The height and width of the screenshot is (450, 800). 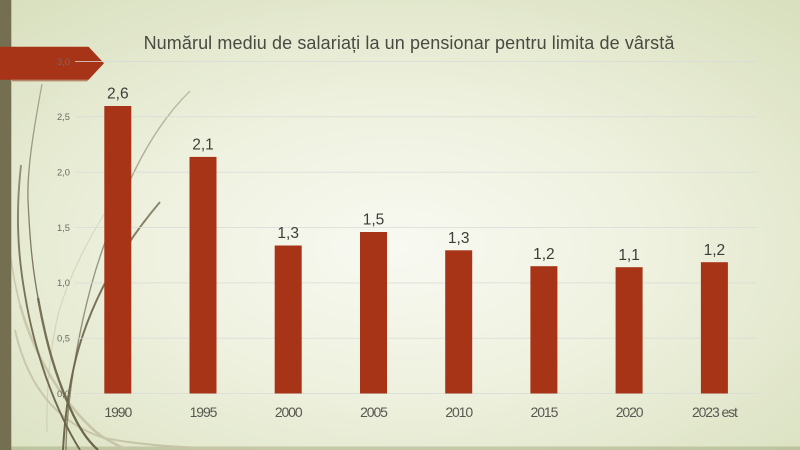 I want to click on svg-text: 2,1, so click(x=203, y=145).